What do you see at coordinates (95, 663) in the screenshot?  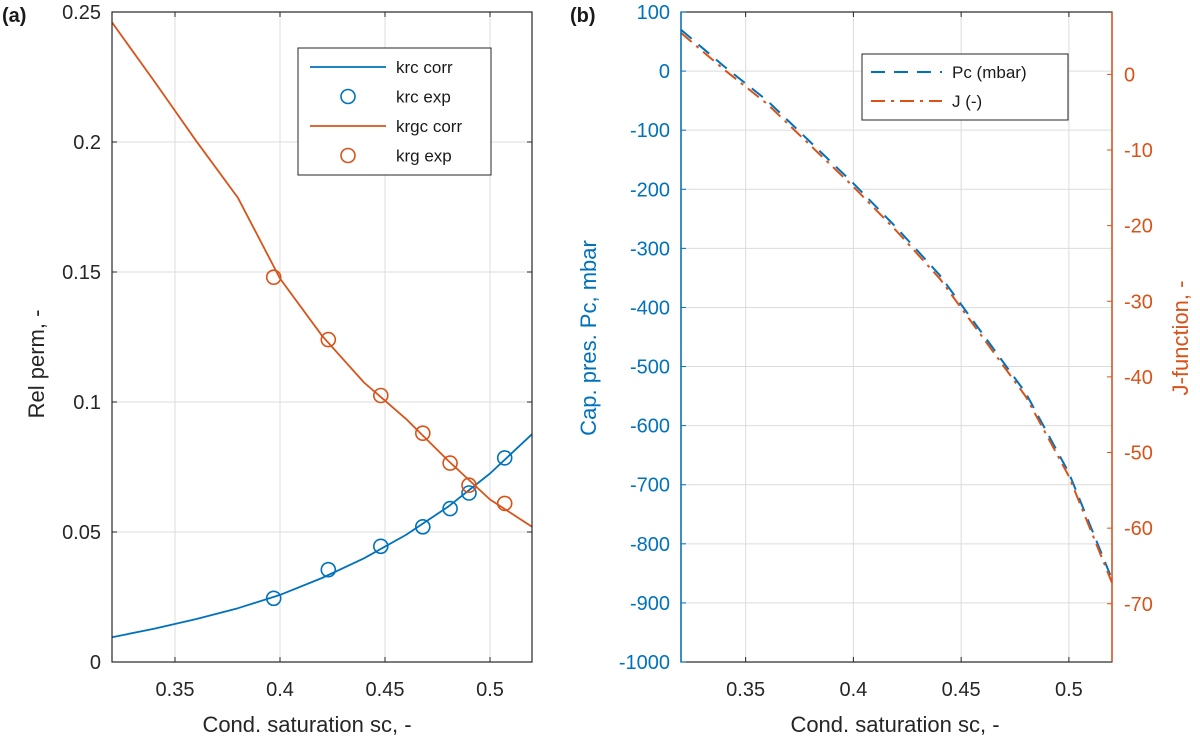 I see `panel-a-y-tick-label: 0` at bounding box center [95, 663].